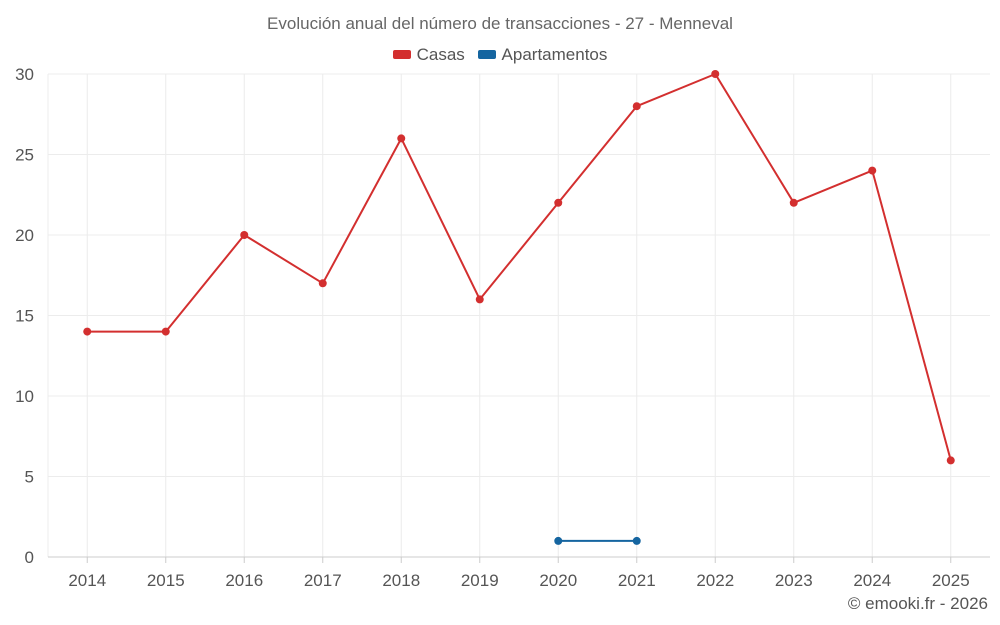 The width and height of the screenshot is (1000, 625). What do you see at coordinates (401, 580) in the screenshot?
I see `x-tick-label: 2018` at bounding box center [401, 580].